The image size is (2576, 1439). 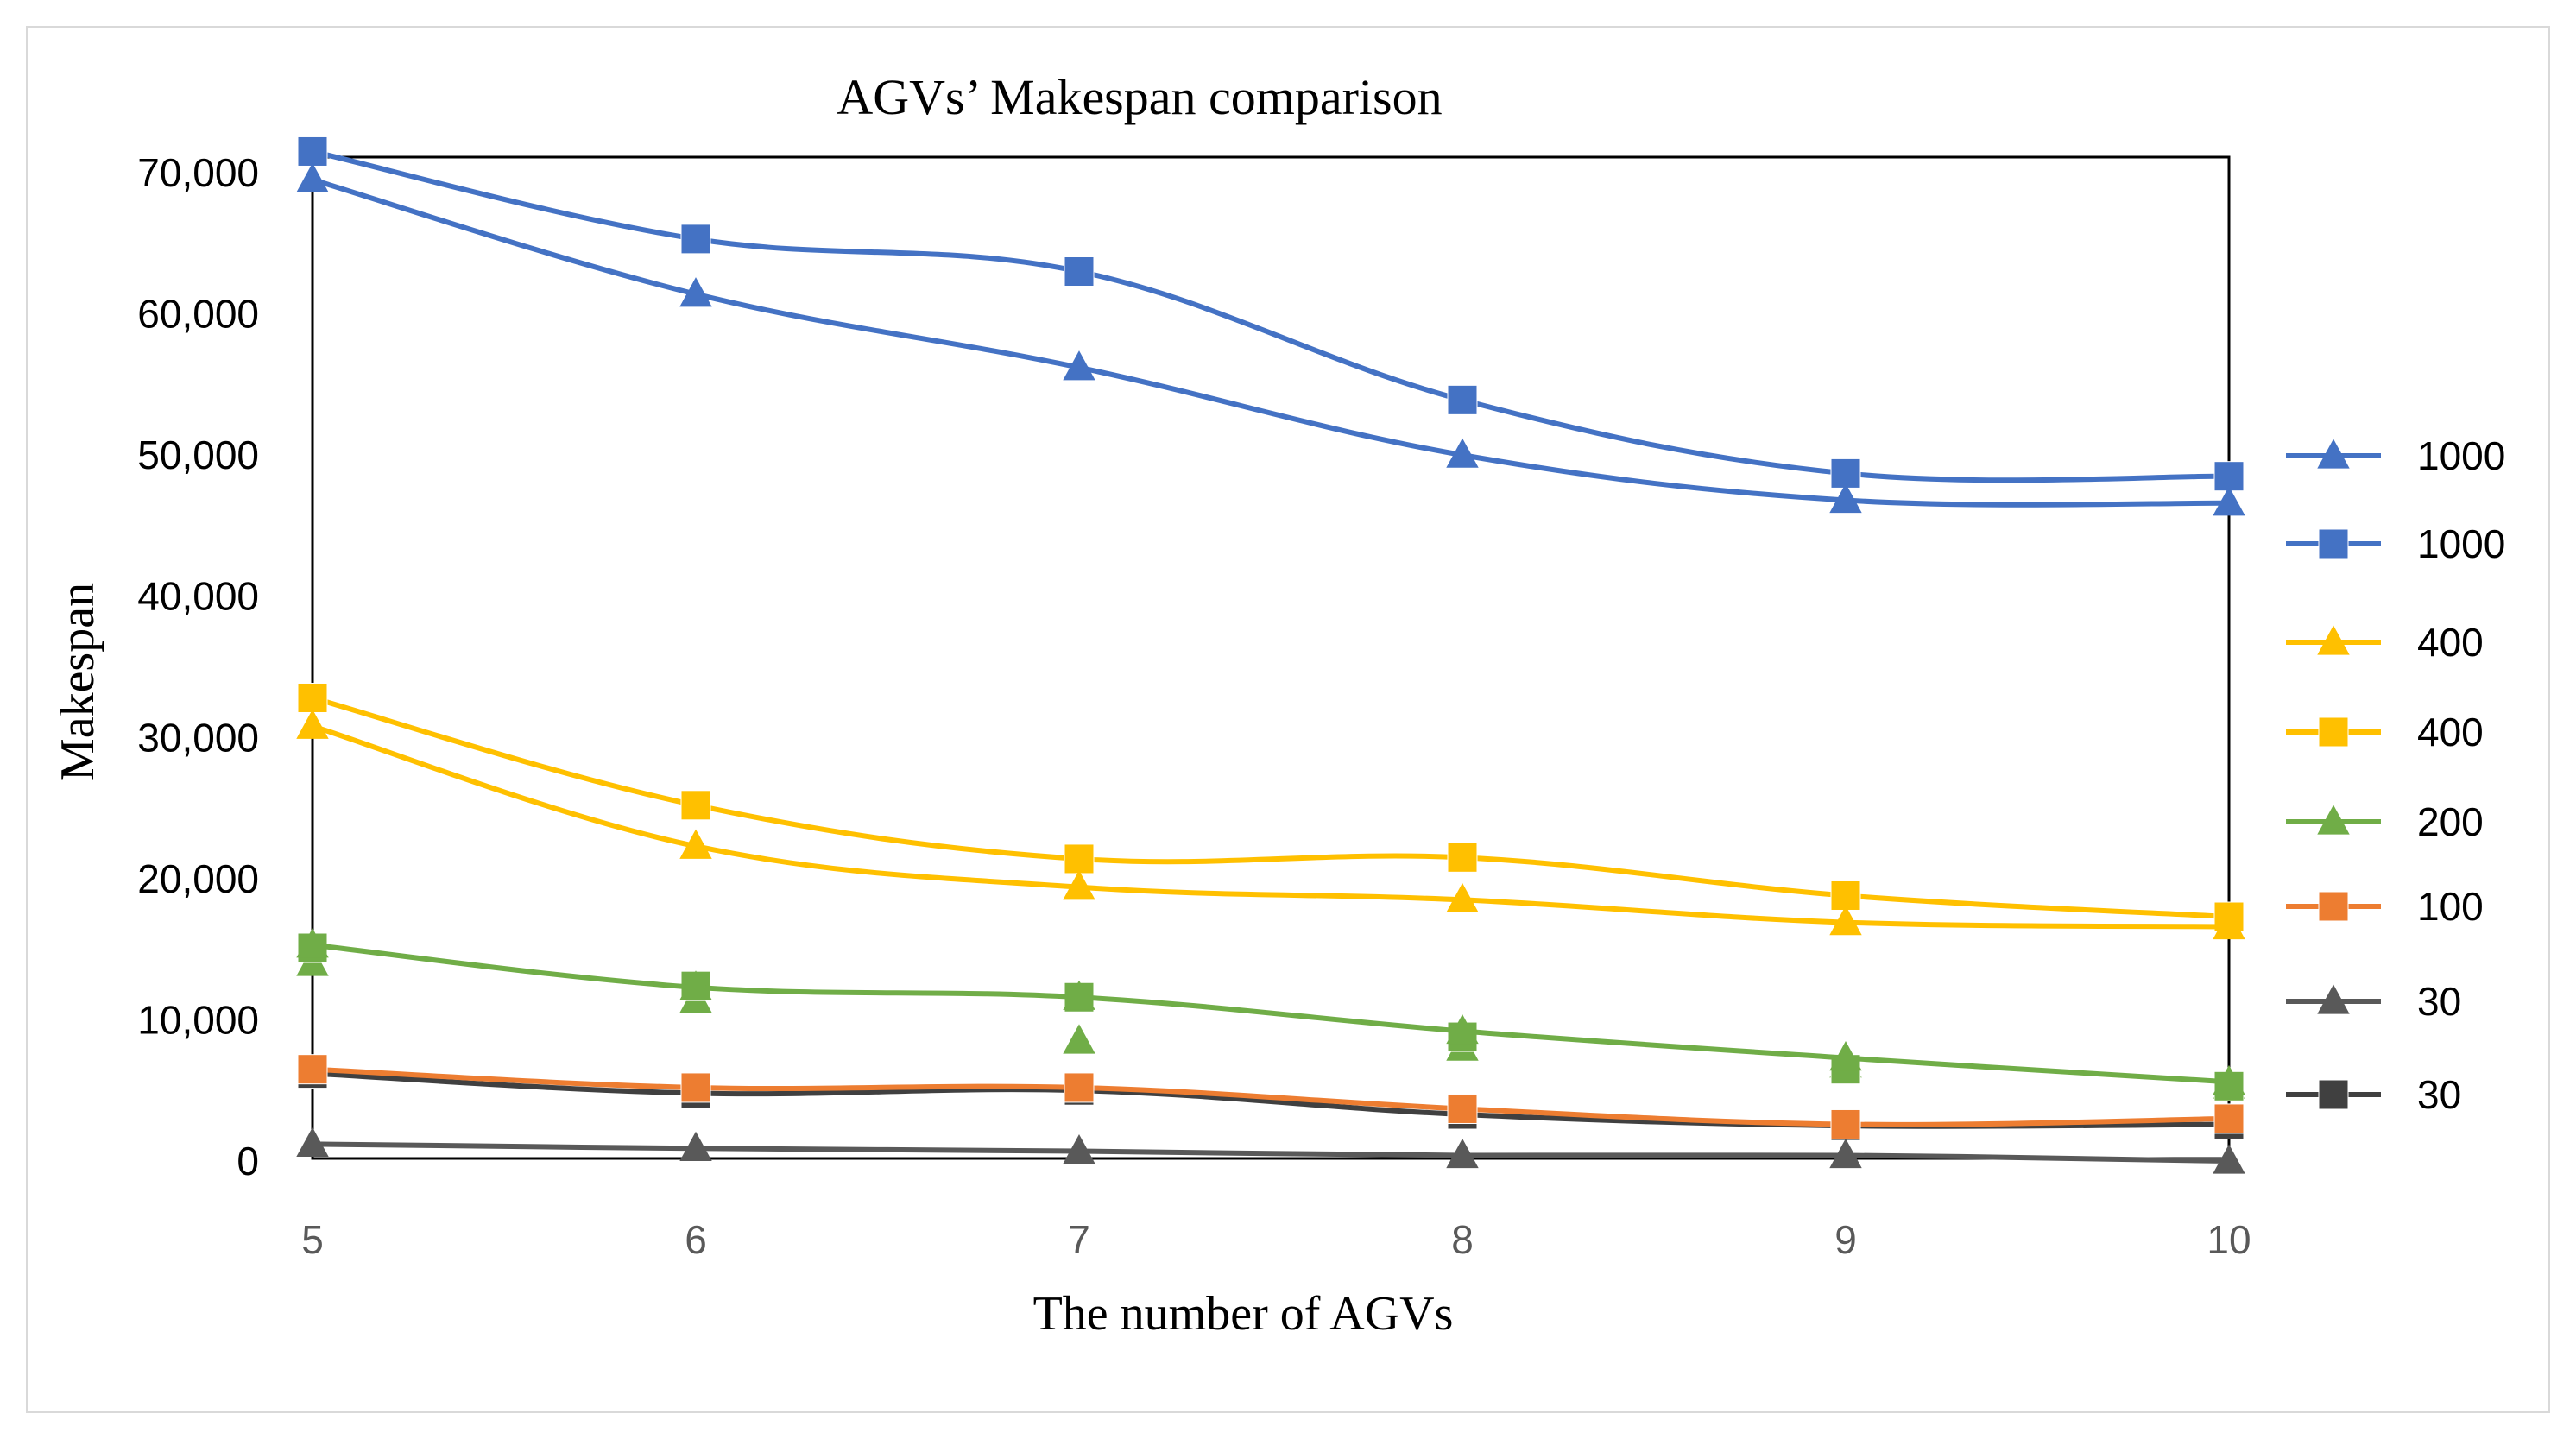 I want to click on x-axis-ticks: 5 6 7 8 9 10, so click(x=1276, y=1239).